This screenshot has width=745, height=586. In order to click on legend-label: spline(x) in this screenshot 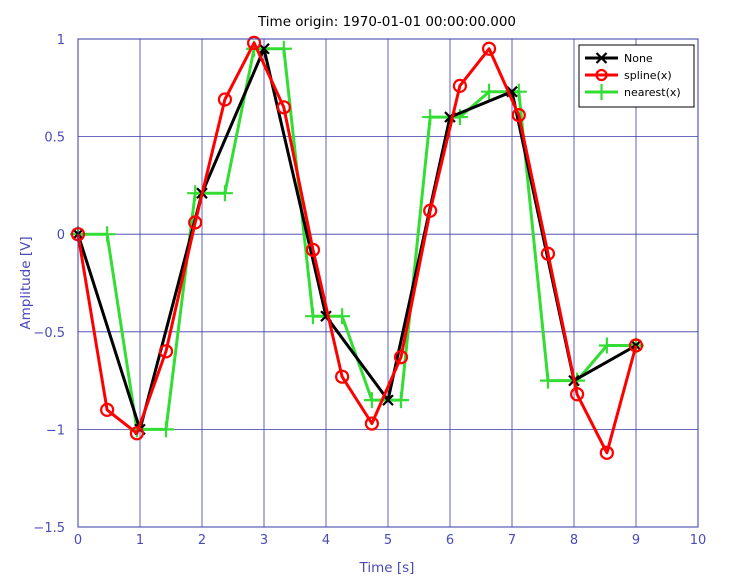, I will do `click(648, 75)`.